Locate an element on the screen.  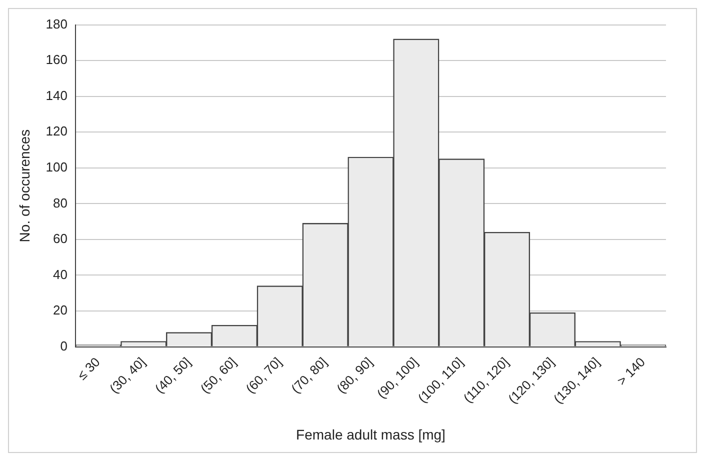
y-tick-label: 180 is located at coordinates (57, 24).